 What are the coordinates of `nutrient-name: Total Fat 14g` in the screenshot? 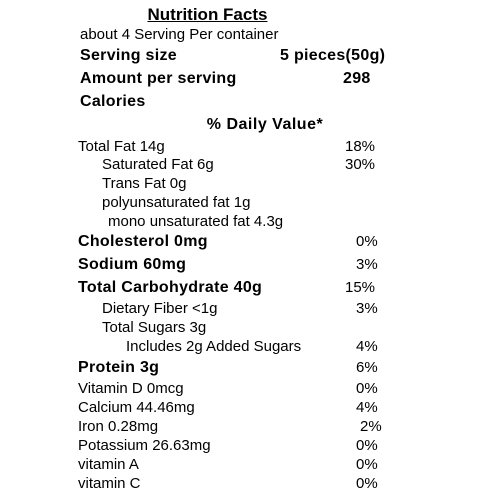 It's located at (121, 146).